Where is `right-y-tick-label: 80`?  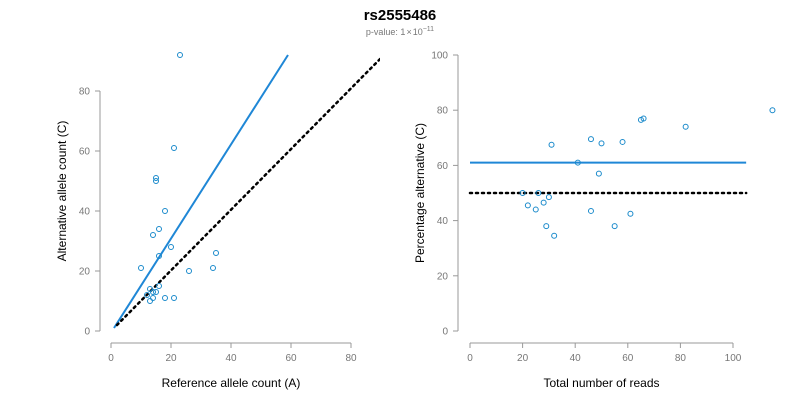
right-y-tick-label: 80 is located at coordinates (443, 111).